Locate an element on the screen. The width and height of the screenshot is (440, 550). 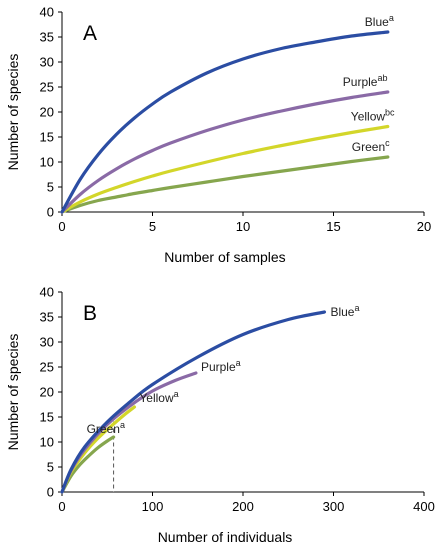
series-label-purple: Purpleab is located at coordinates (365, 81).